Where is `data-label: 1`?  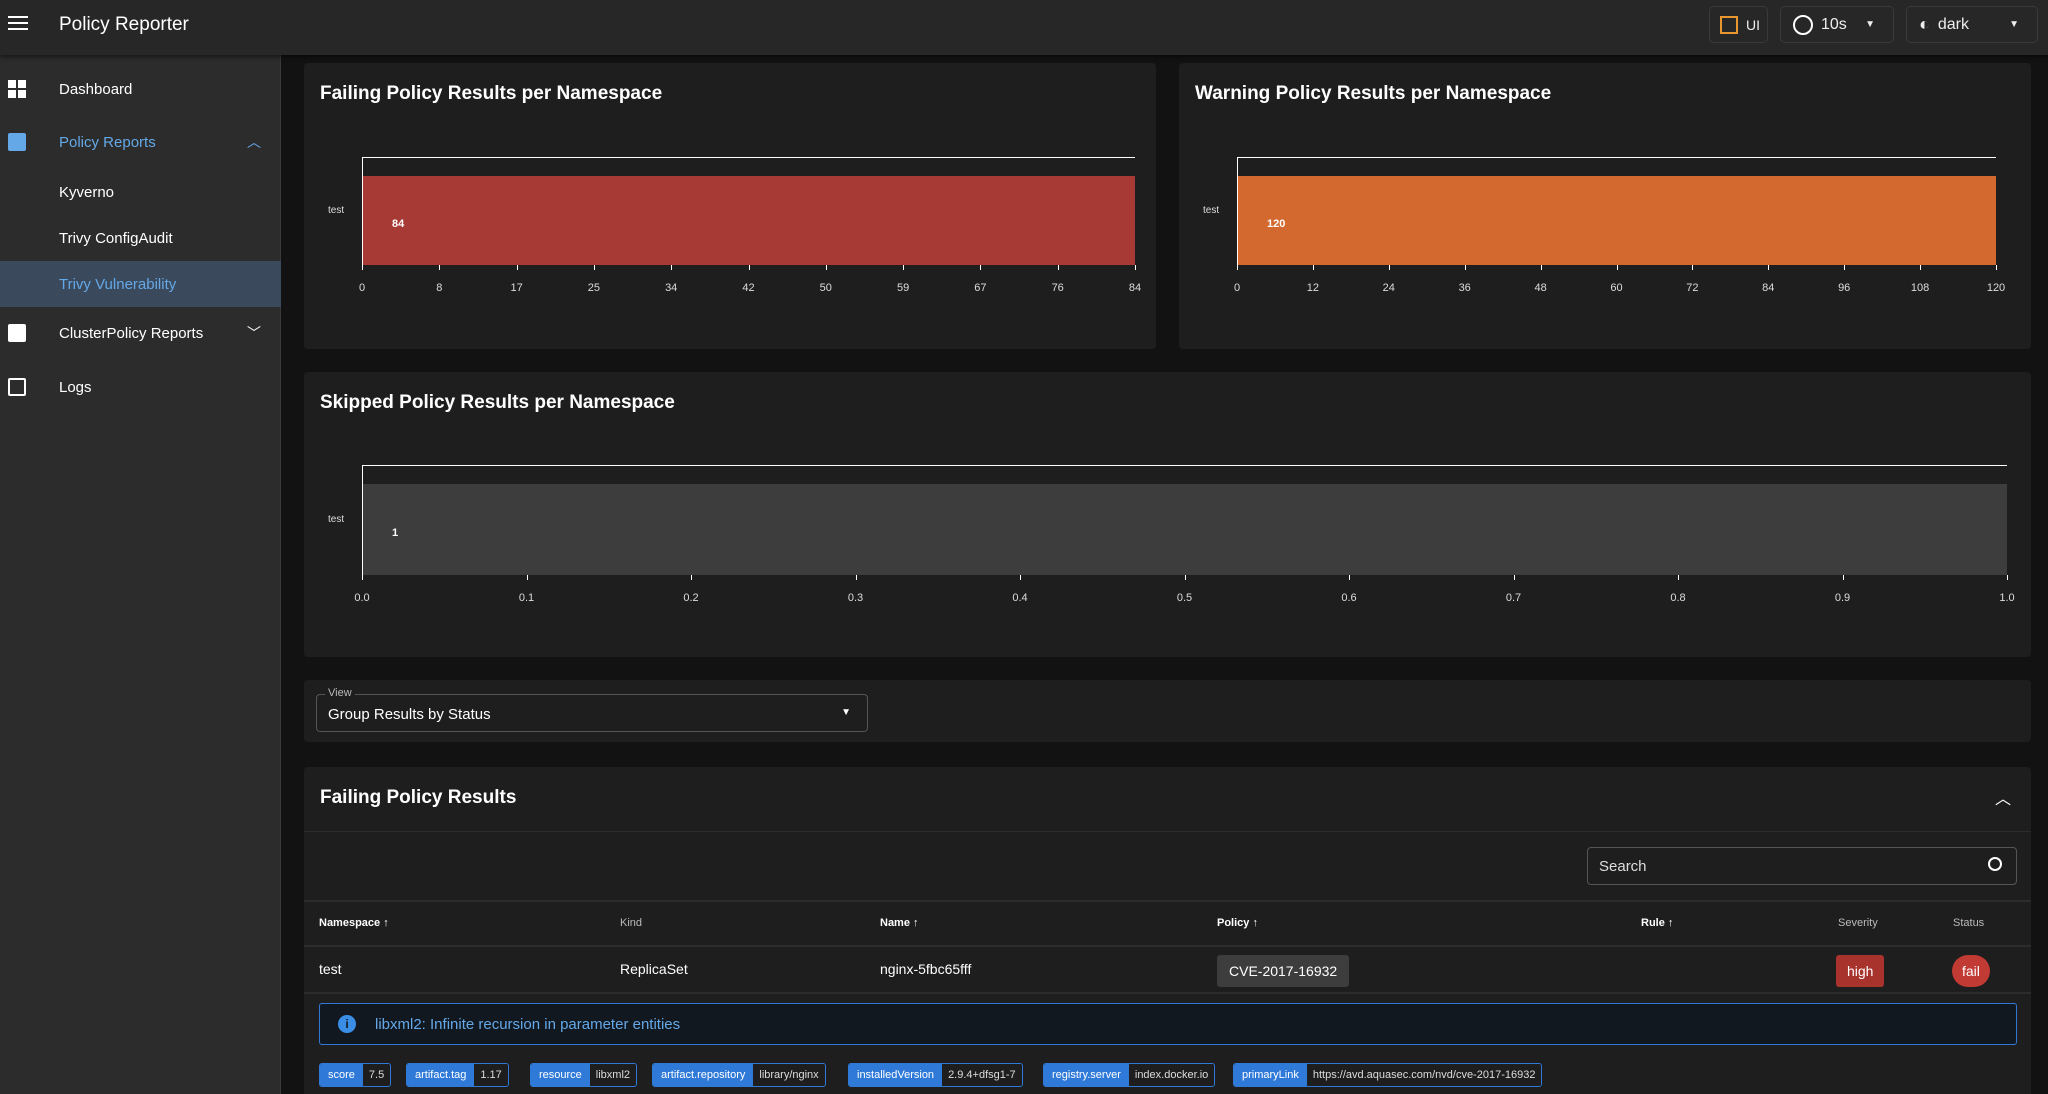
data-label: 1 is located at coordinates (395, 533).